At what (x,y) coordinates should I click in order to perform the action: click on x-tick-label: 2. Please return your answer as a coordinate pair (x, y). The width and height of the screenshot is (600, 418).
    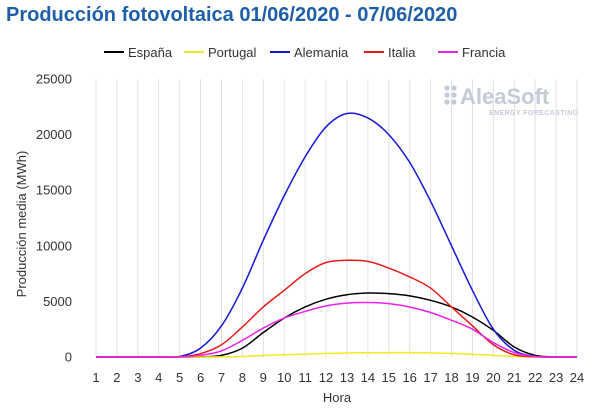
    Looking at the image, I should click on (116, 377).